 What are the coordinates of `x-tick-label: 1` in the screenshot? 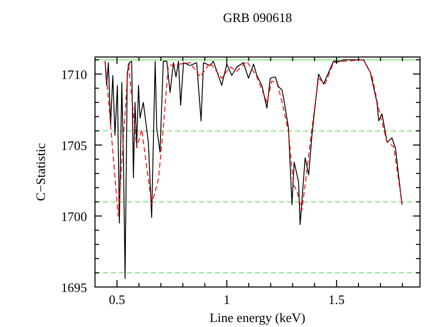 It's located at (227, 299).